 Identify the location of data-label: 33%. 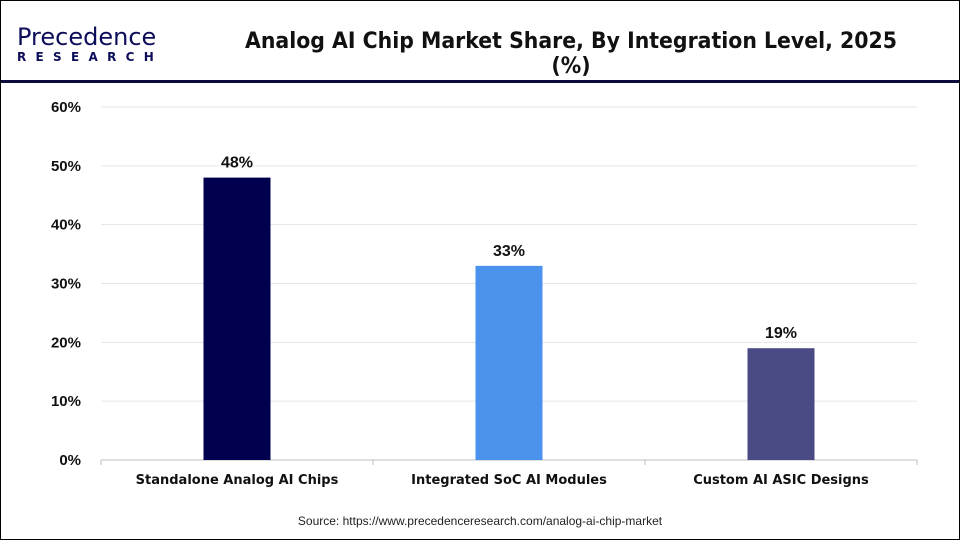
(509, 251).